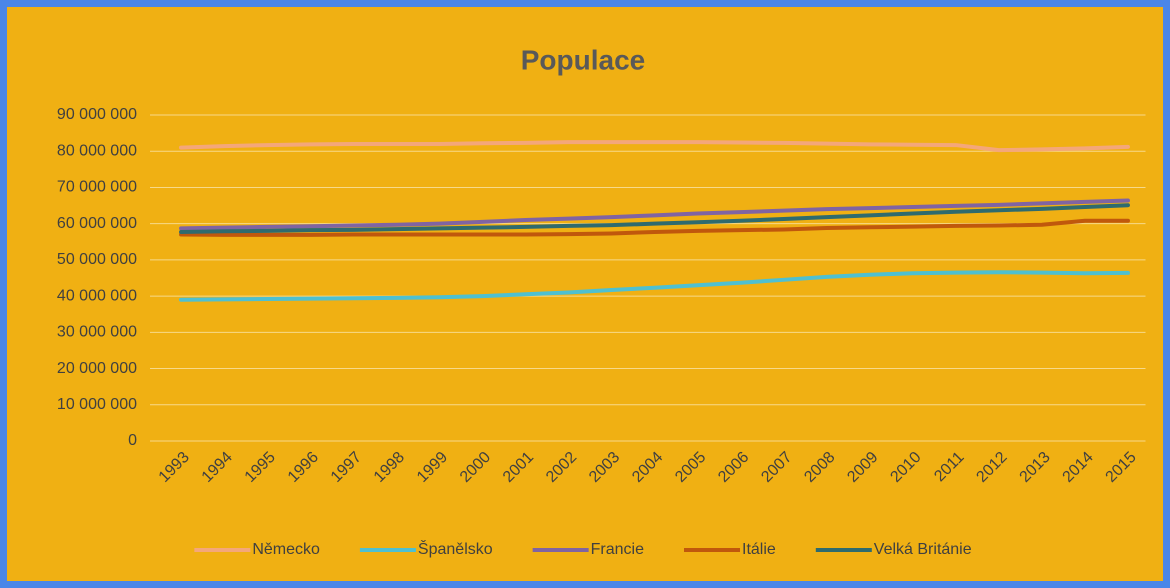 The width and height of the screenshot is (1170, 588). Describe the element at coordinates (97, 114) in the screenshot. I see `y-tick-label: 90 000 000` at that location.